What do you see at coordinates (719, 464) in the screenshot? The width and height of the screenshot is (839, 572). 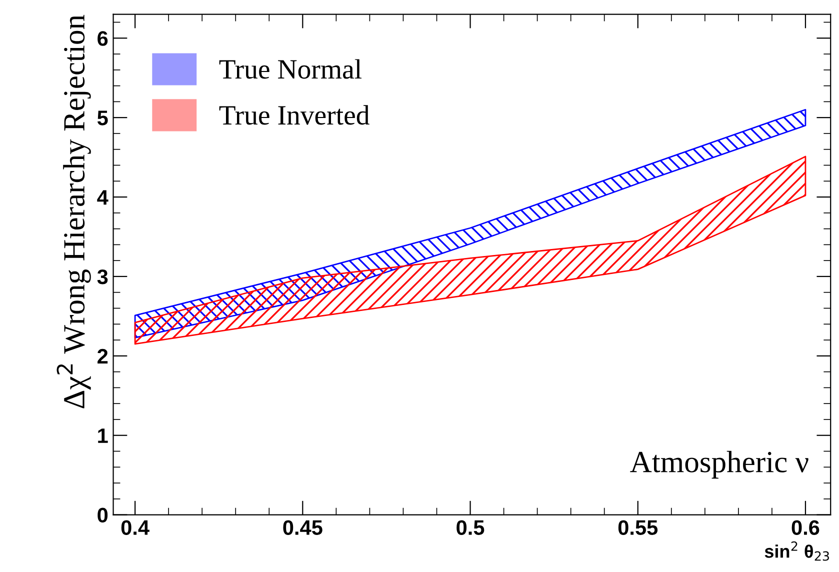 I see `annotation: Atmospheric ν` at bounding box center [719, 464].